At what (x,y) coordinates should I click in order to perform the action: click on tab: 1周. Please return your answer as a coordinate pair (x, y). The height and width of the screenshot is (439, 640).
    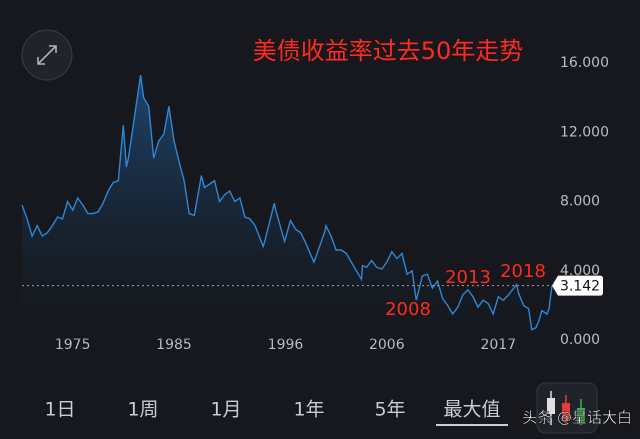
    Looking at the image, I should click on (142, 410).